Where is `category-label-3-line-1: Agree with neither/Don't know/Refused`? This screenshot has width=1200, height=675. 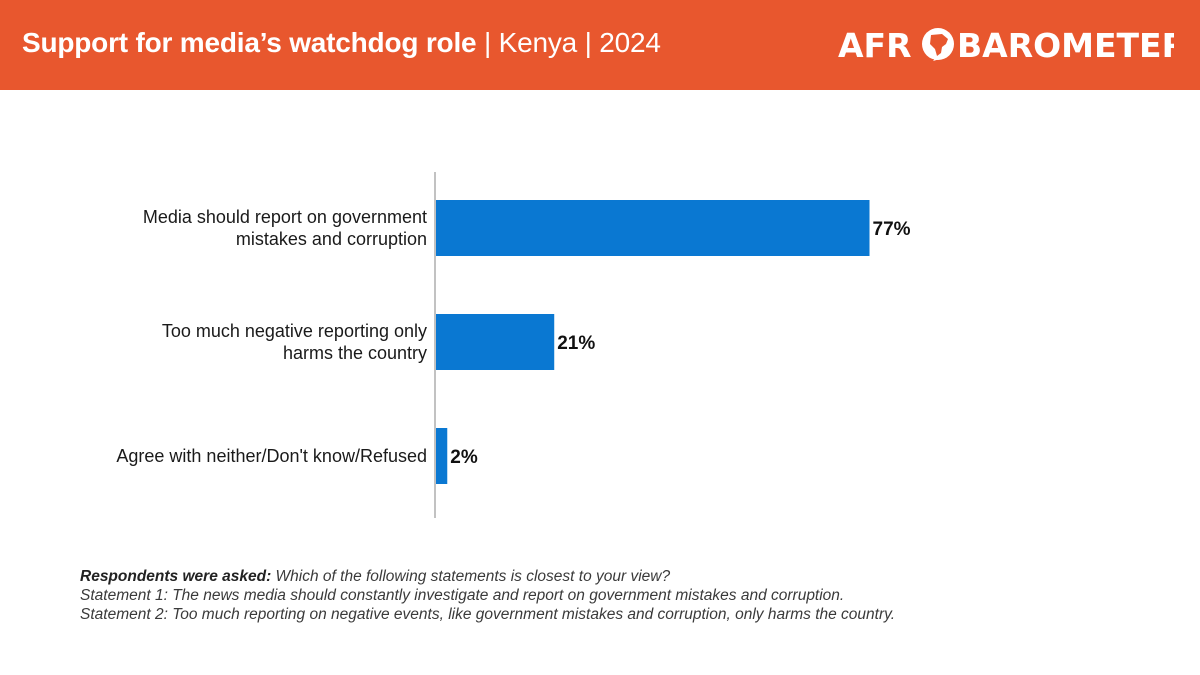
category-label-3-line-1: Agree with neither/Don't know/Refused is located at coordinates (271, 456).